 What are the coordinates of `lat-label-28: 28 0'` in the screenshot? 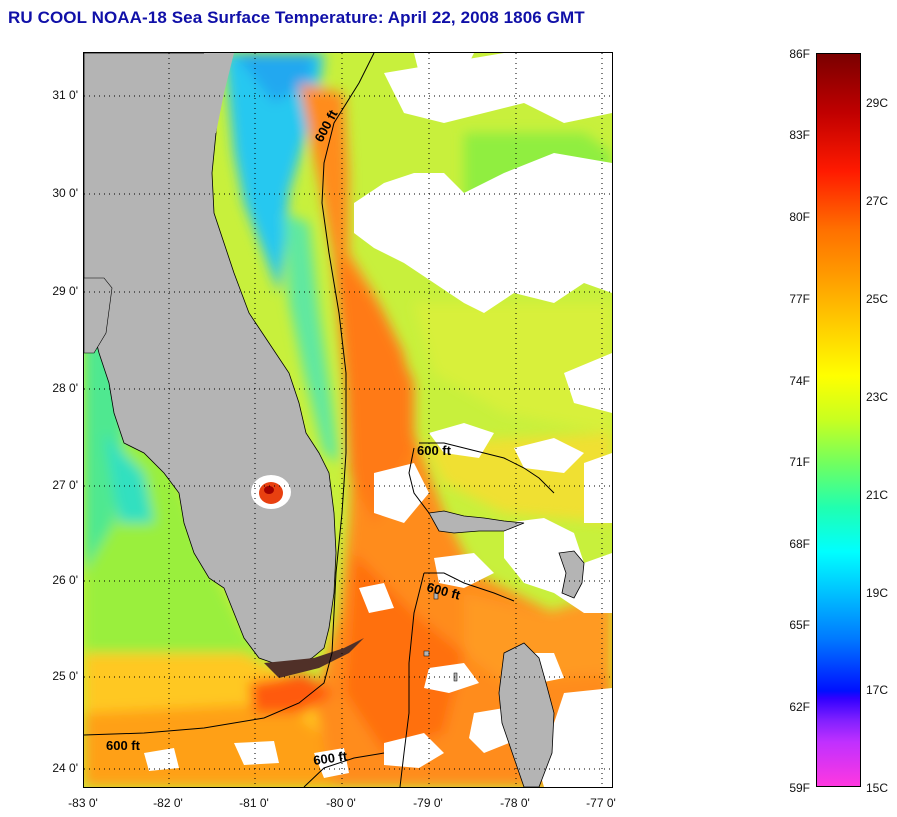 It's located at (65, 388).